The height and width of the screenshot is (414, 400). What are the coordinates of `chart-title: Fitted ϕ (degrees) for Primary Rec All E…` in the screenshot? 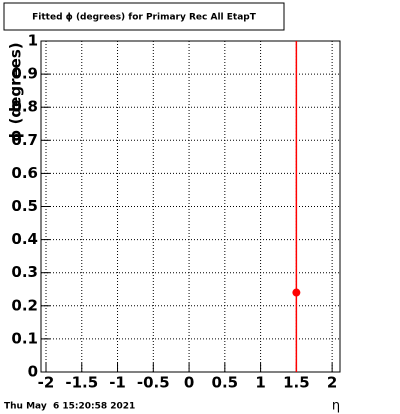 It's located at (144, 18).